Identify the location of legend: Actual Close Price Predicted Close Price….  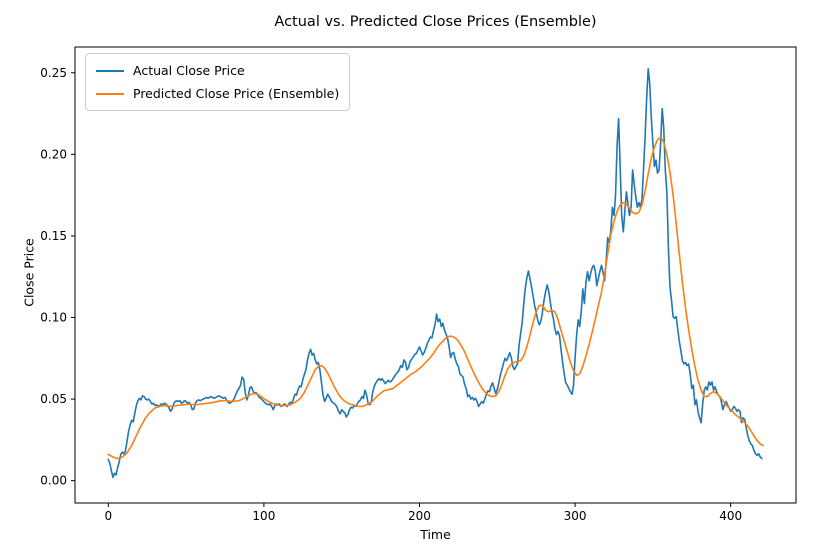
(218, 82).